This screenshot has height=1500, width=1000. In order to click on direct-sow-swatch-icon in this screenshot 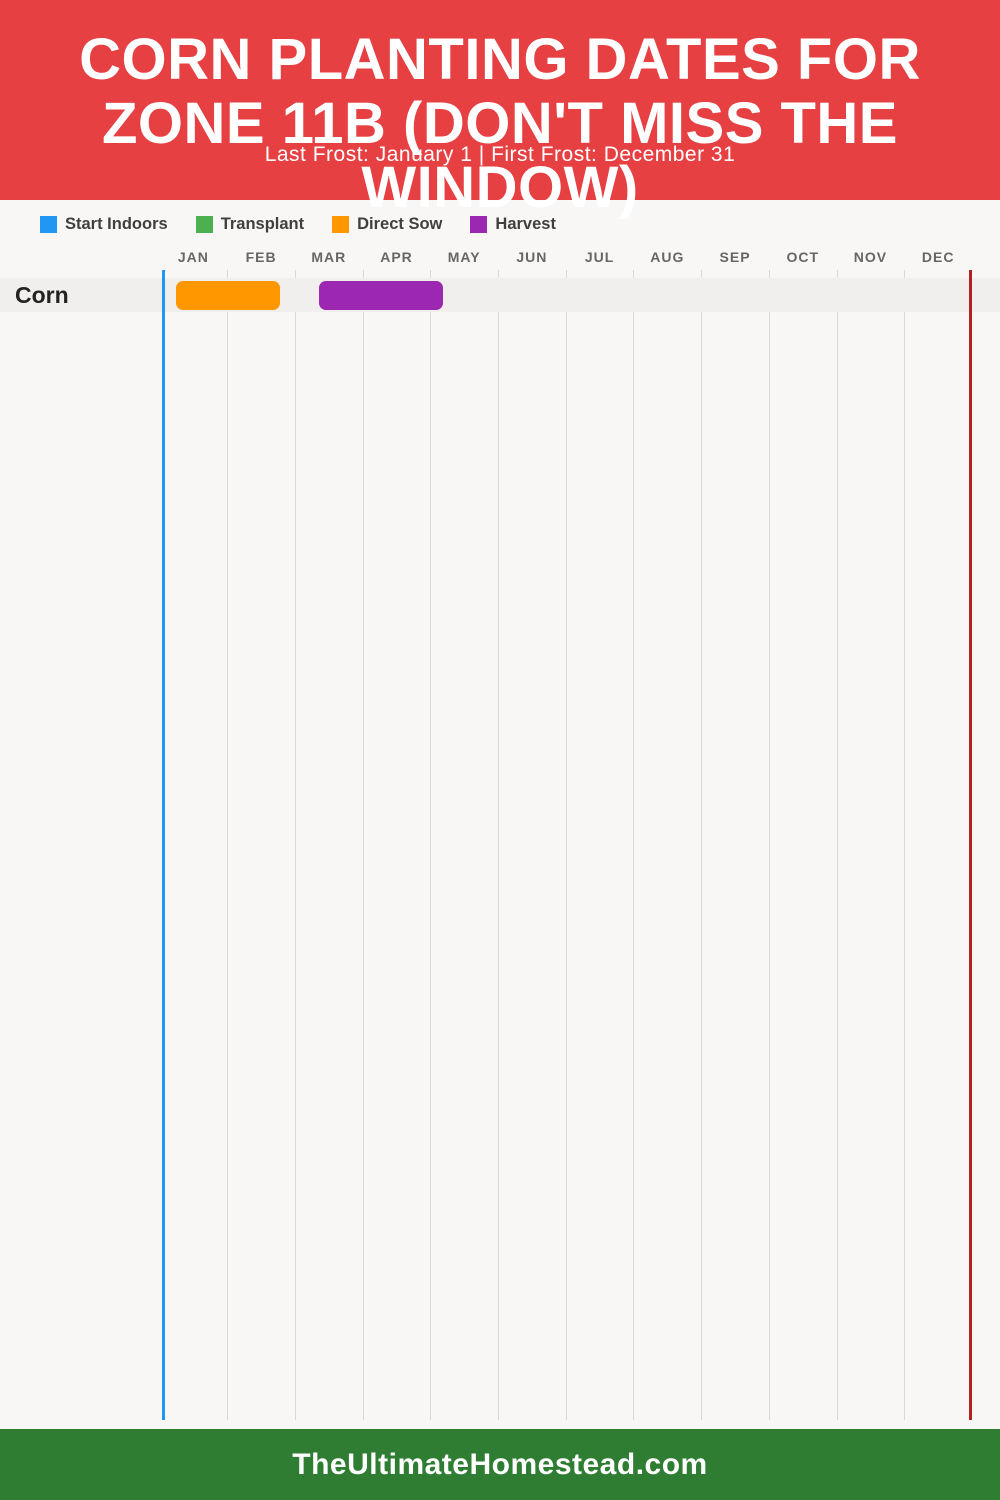, I will do `click(341, 224)`.